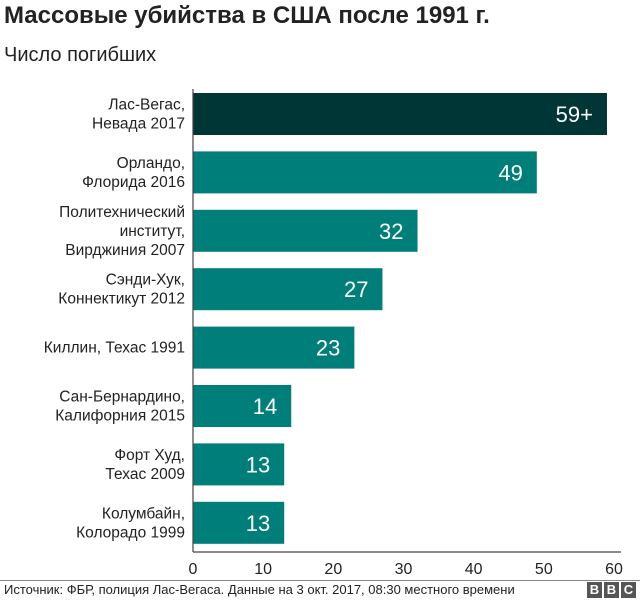 This screenshot has height=600, width=640. Describe the element at coordinates (574, 114) in the screenshot. I see `data-label: 59+` at that location.